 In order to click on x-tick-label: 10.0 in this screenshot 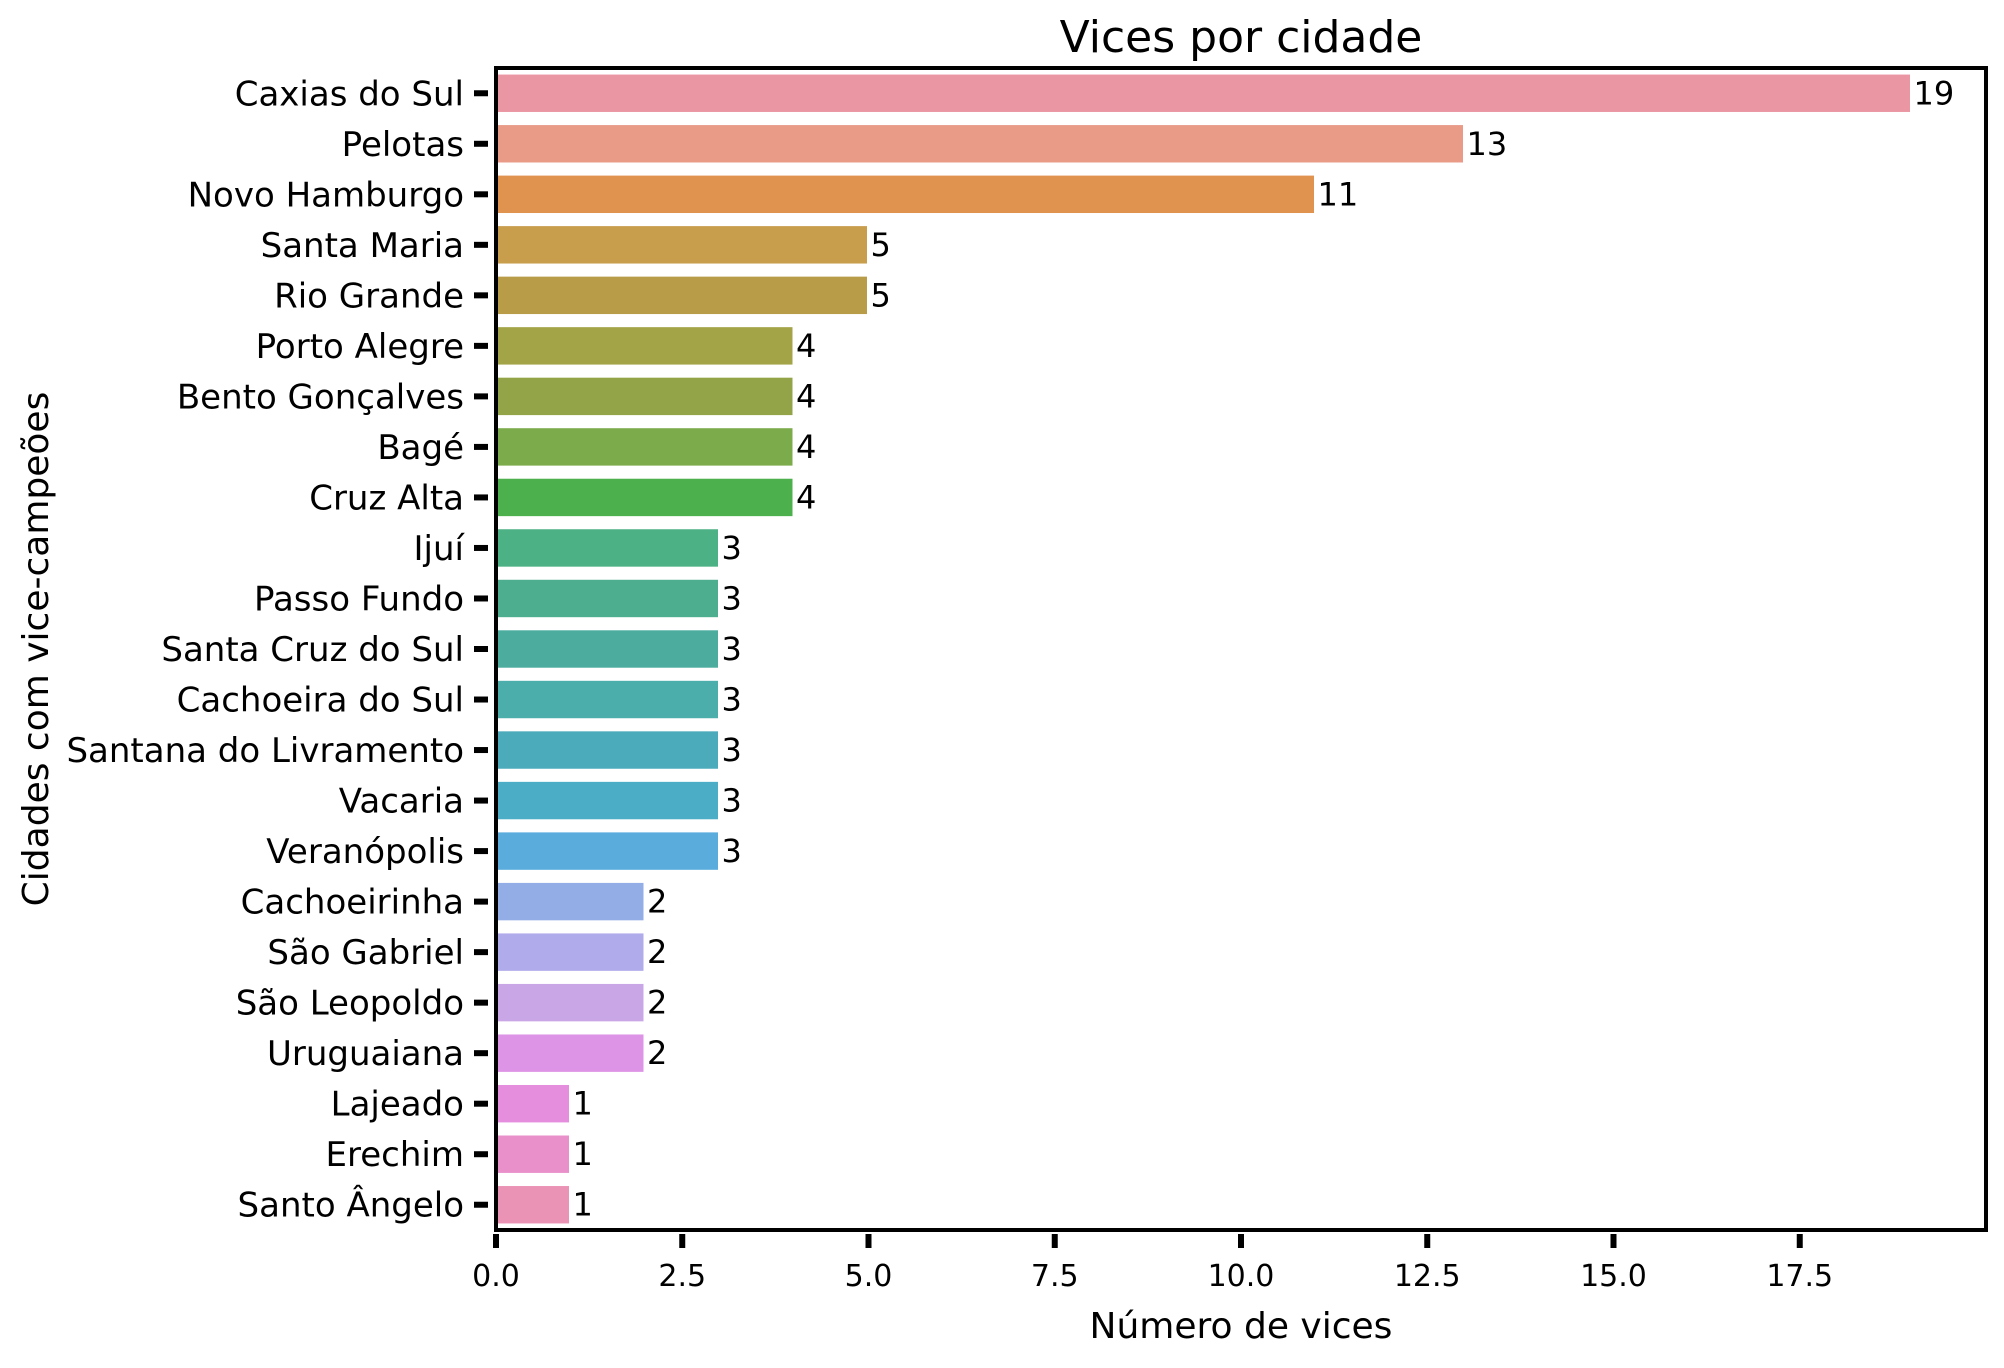, I will do `click(1241, 1276)`.